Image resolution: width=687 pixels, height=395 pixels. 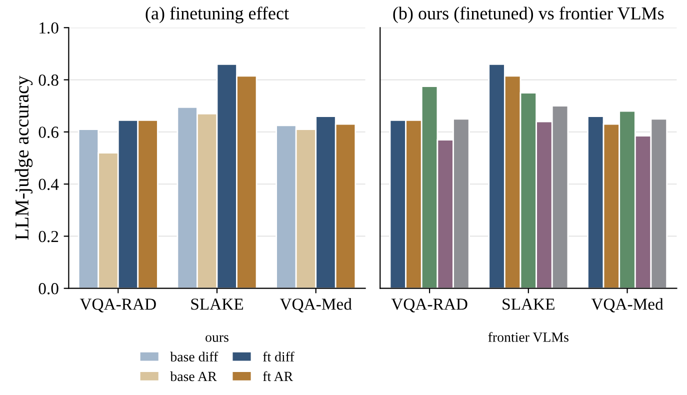 I want to click on y-axis-title: LLM-judge accuracy, so click(x=23, y=158).